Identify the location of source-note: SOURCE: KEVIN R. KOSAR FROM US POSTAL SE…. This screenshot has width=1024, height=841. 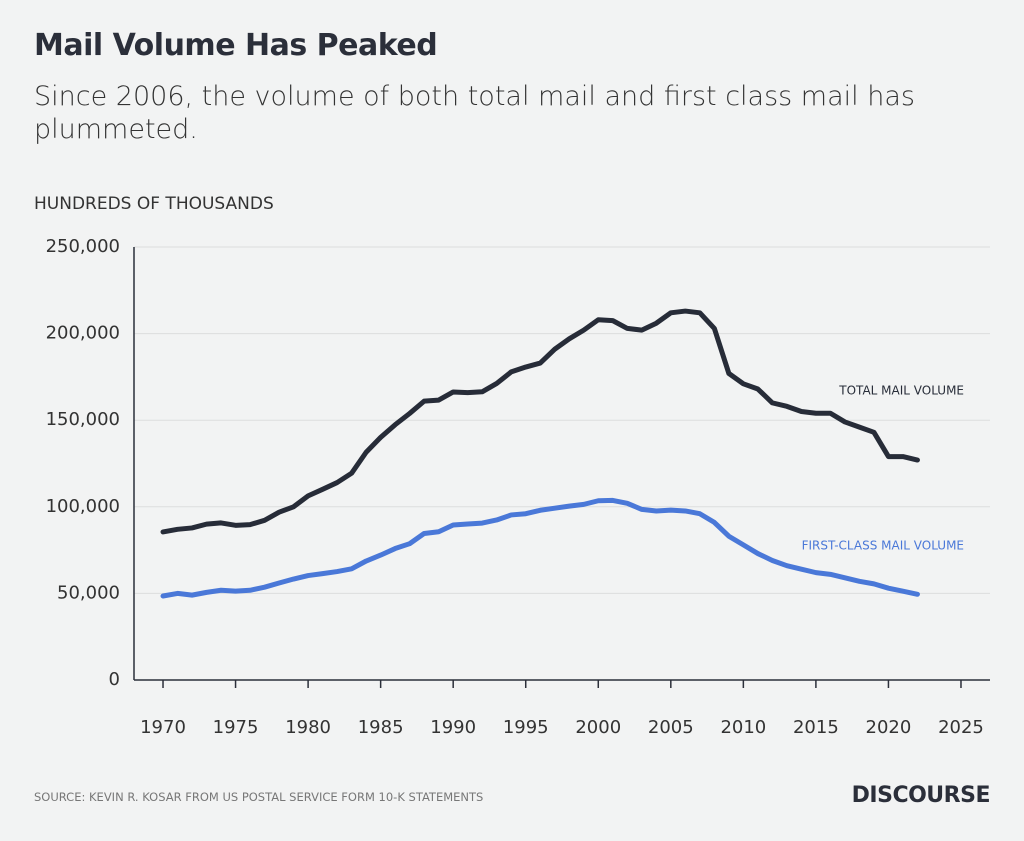
(259, 797).